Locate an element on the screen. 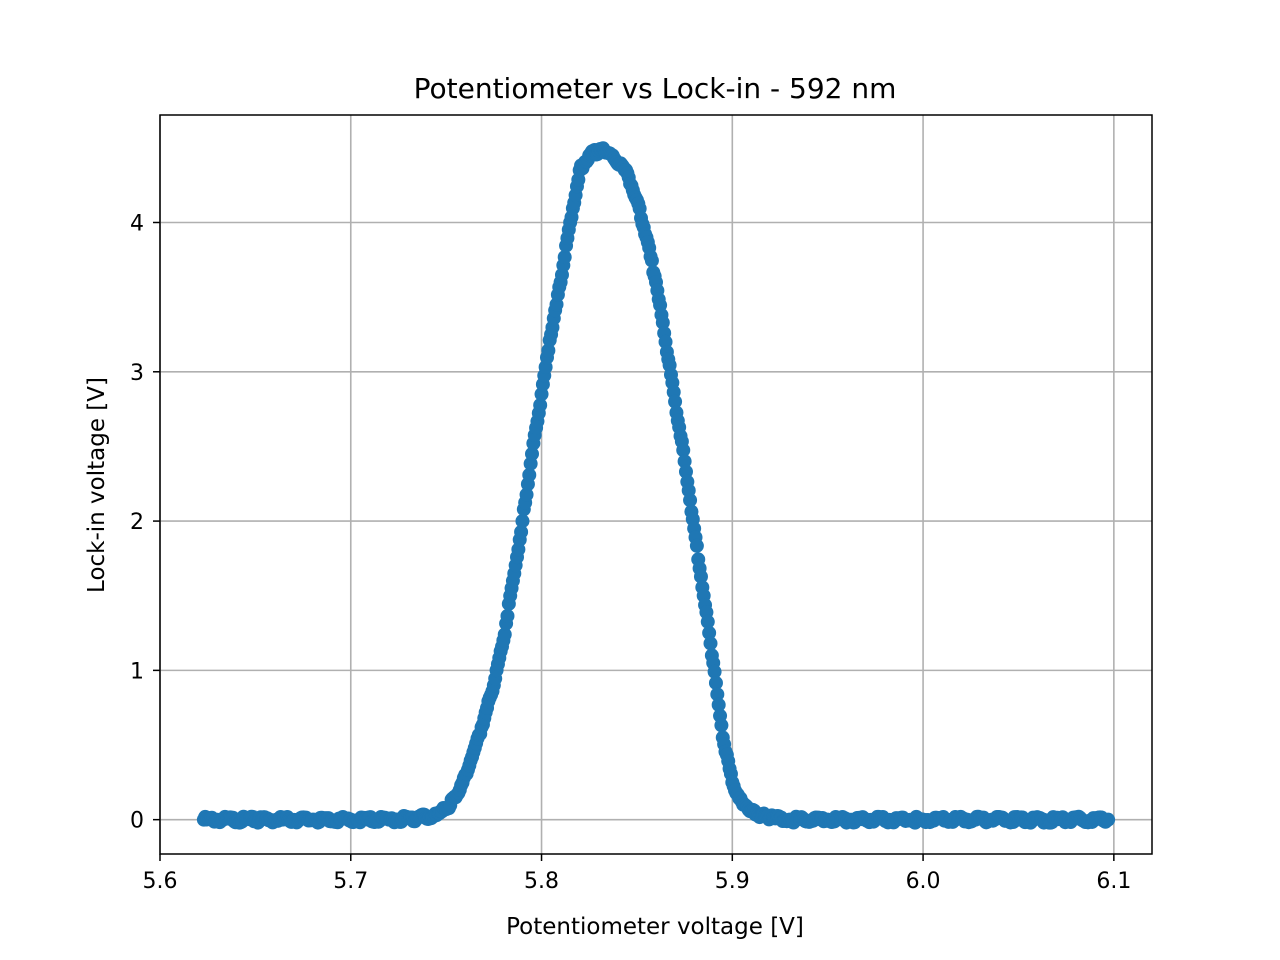 This screenshot has height=960, width=1280. y-axis-label: Lock-in voltage [V] is located at coordinates (97, 485).